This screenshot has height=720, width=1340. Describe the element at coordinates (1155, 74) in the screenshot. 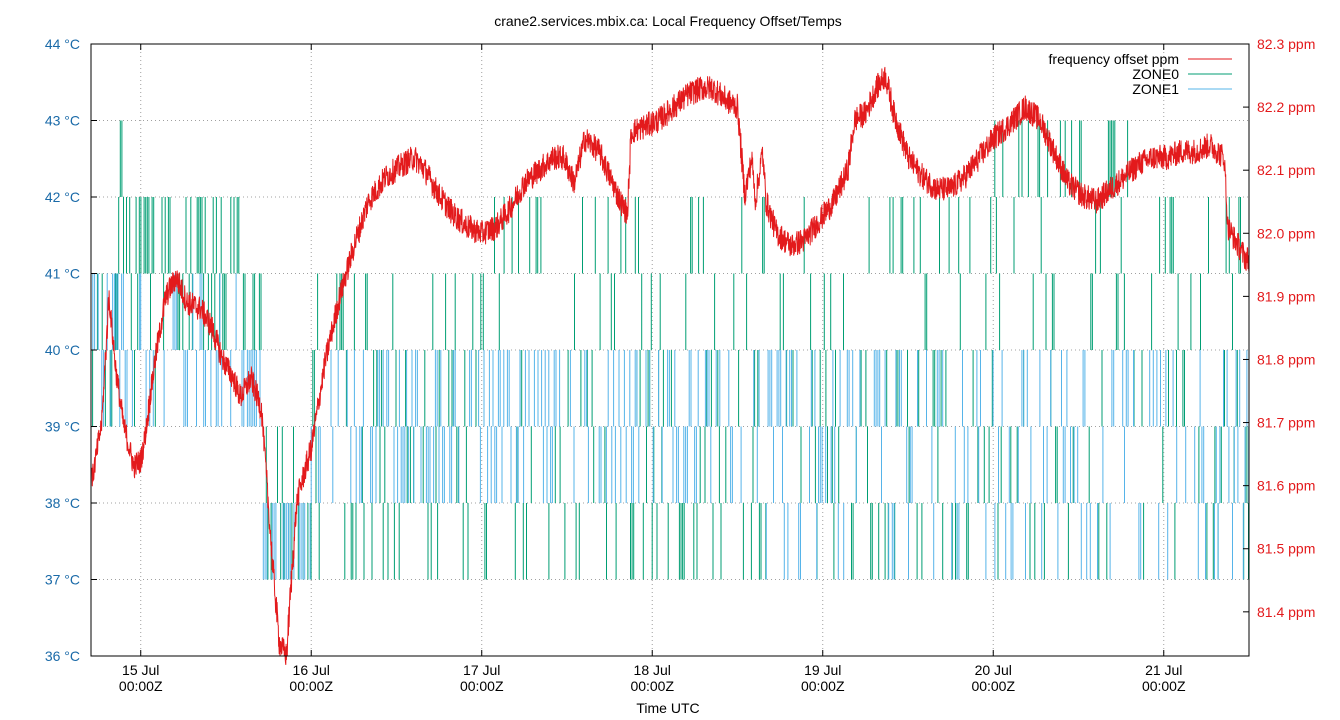

I see `legend-label: ZONE0` at that location.